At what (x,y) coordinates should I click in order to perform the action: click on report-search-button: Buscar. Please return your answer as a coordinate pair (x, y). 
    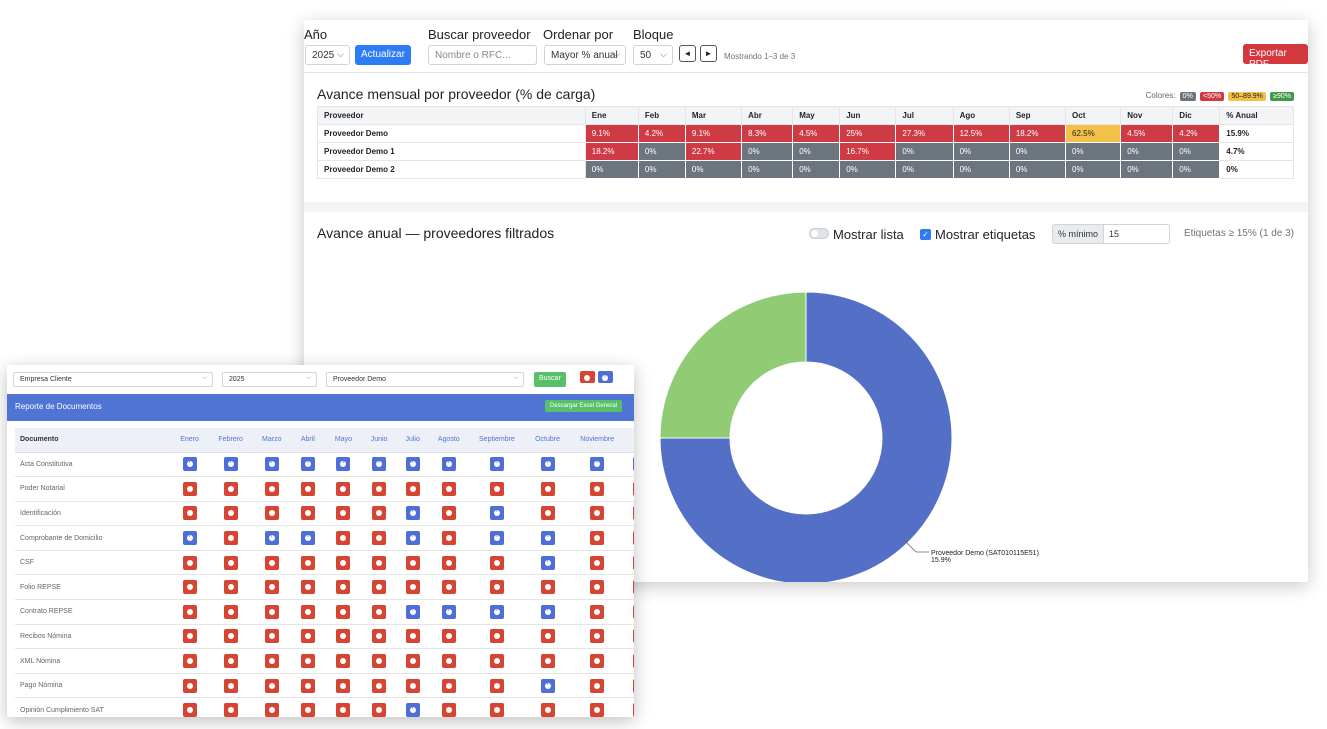
    Looking at the image, I should click on (550, 379).